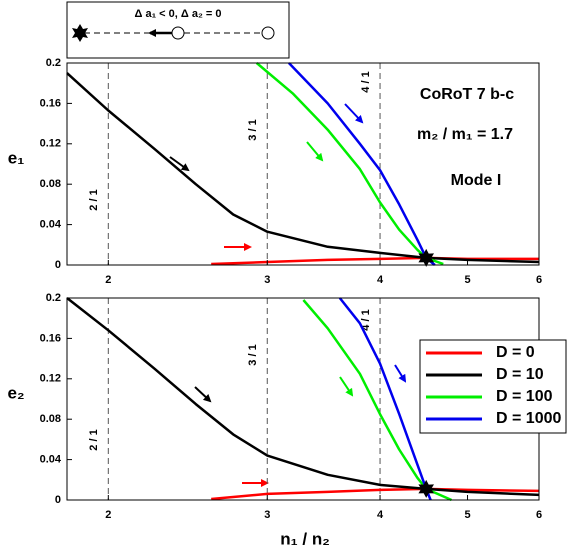 This screenshot has width=581, height=552. What do you see at coordinates (305, 538) in the screenshot?
I see `x-axis-label: n₁ / n₂` at bounding box center [305, 538].